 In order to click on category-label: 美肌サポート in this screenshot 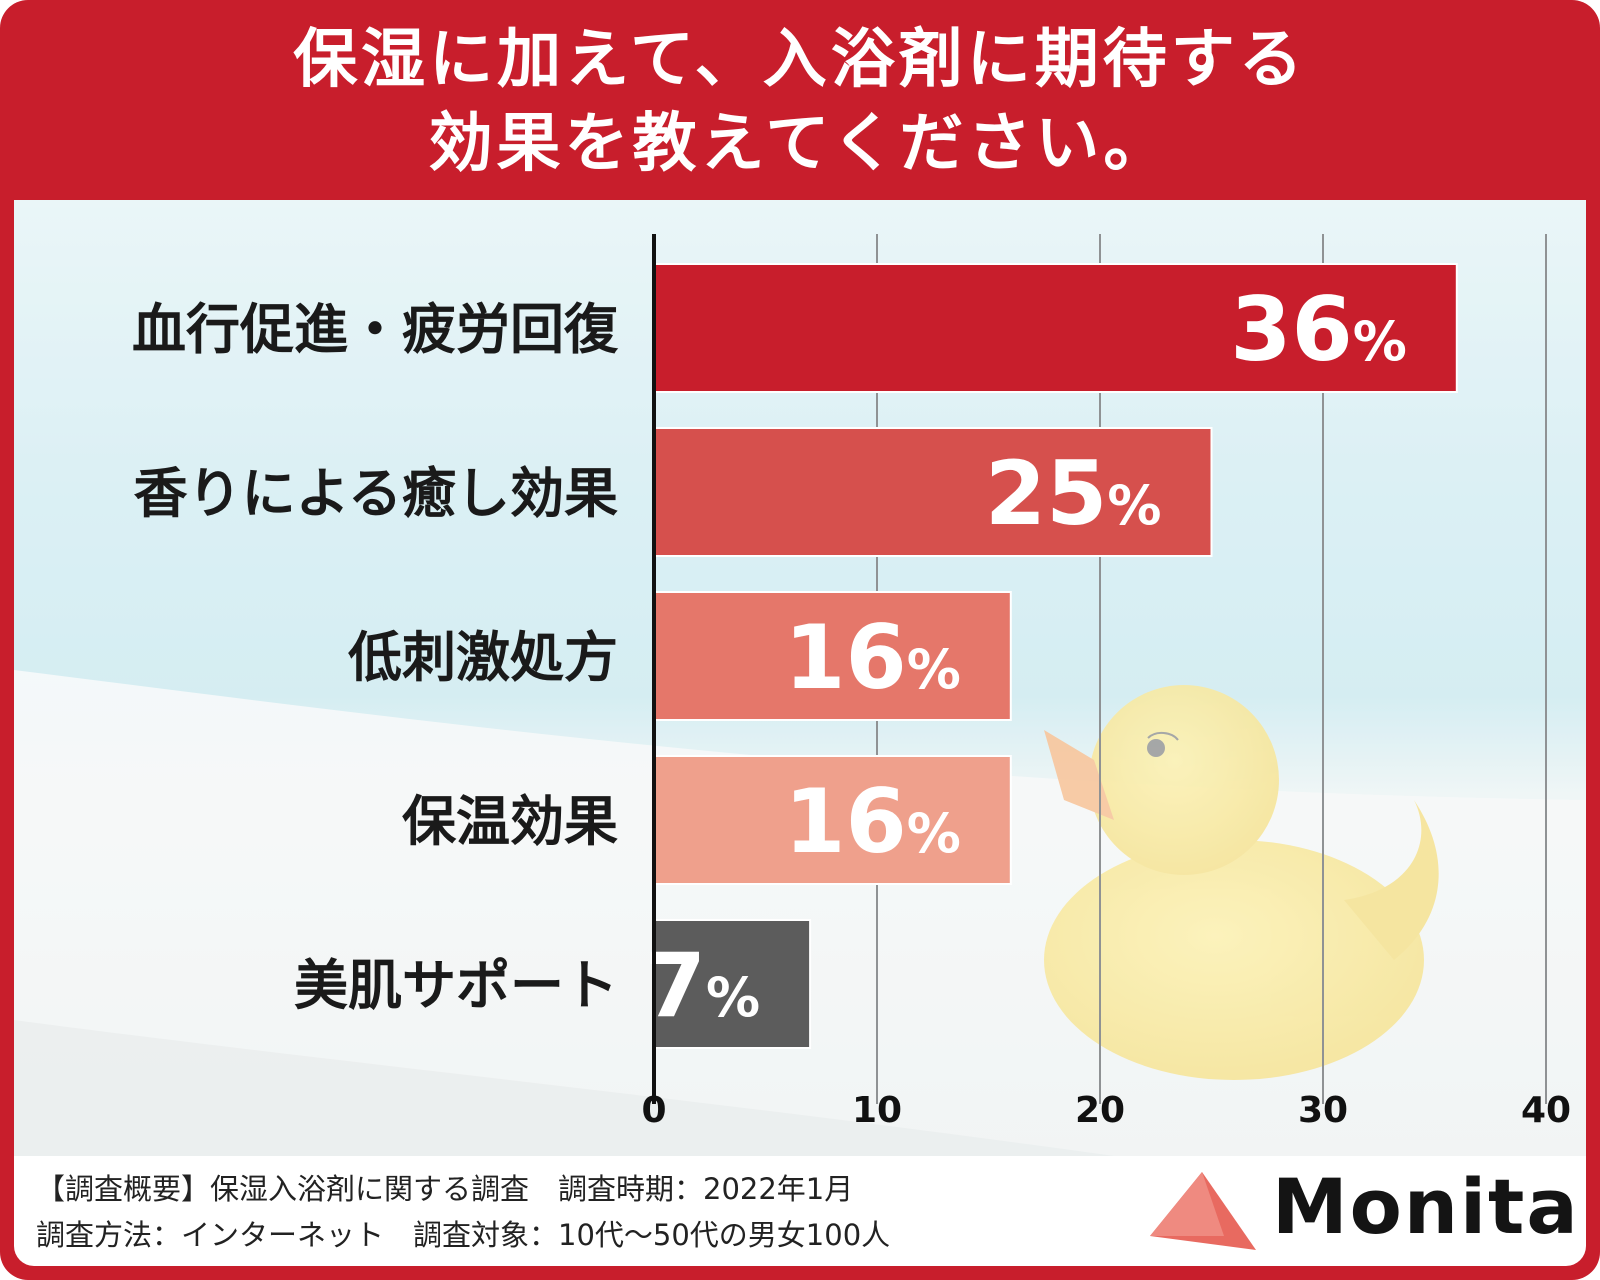, I will do `click(456, 985)`.